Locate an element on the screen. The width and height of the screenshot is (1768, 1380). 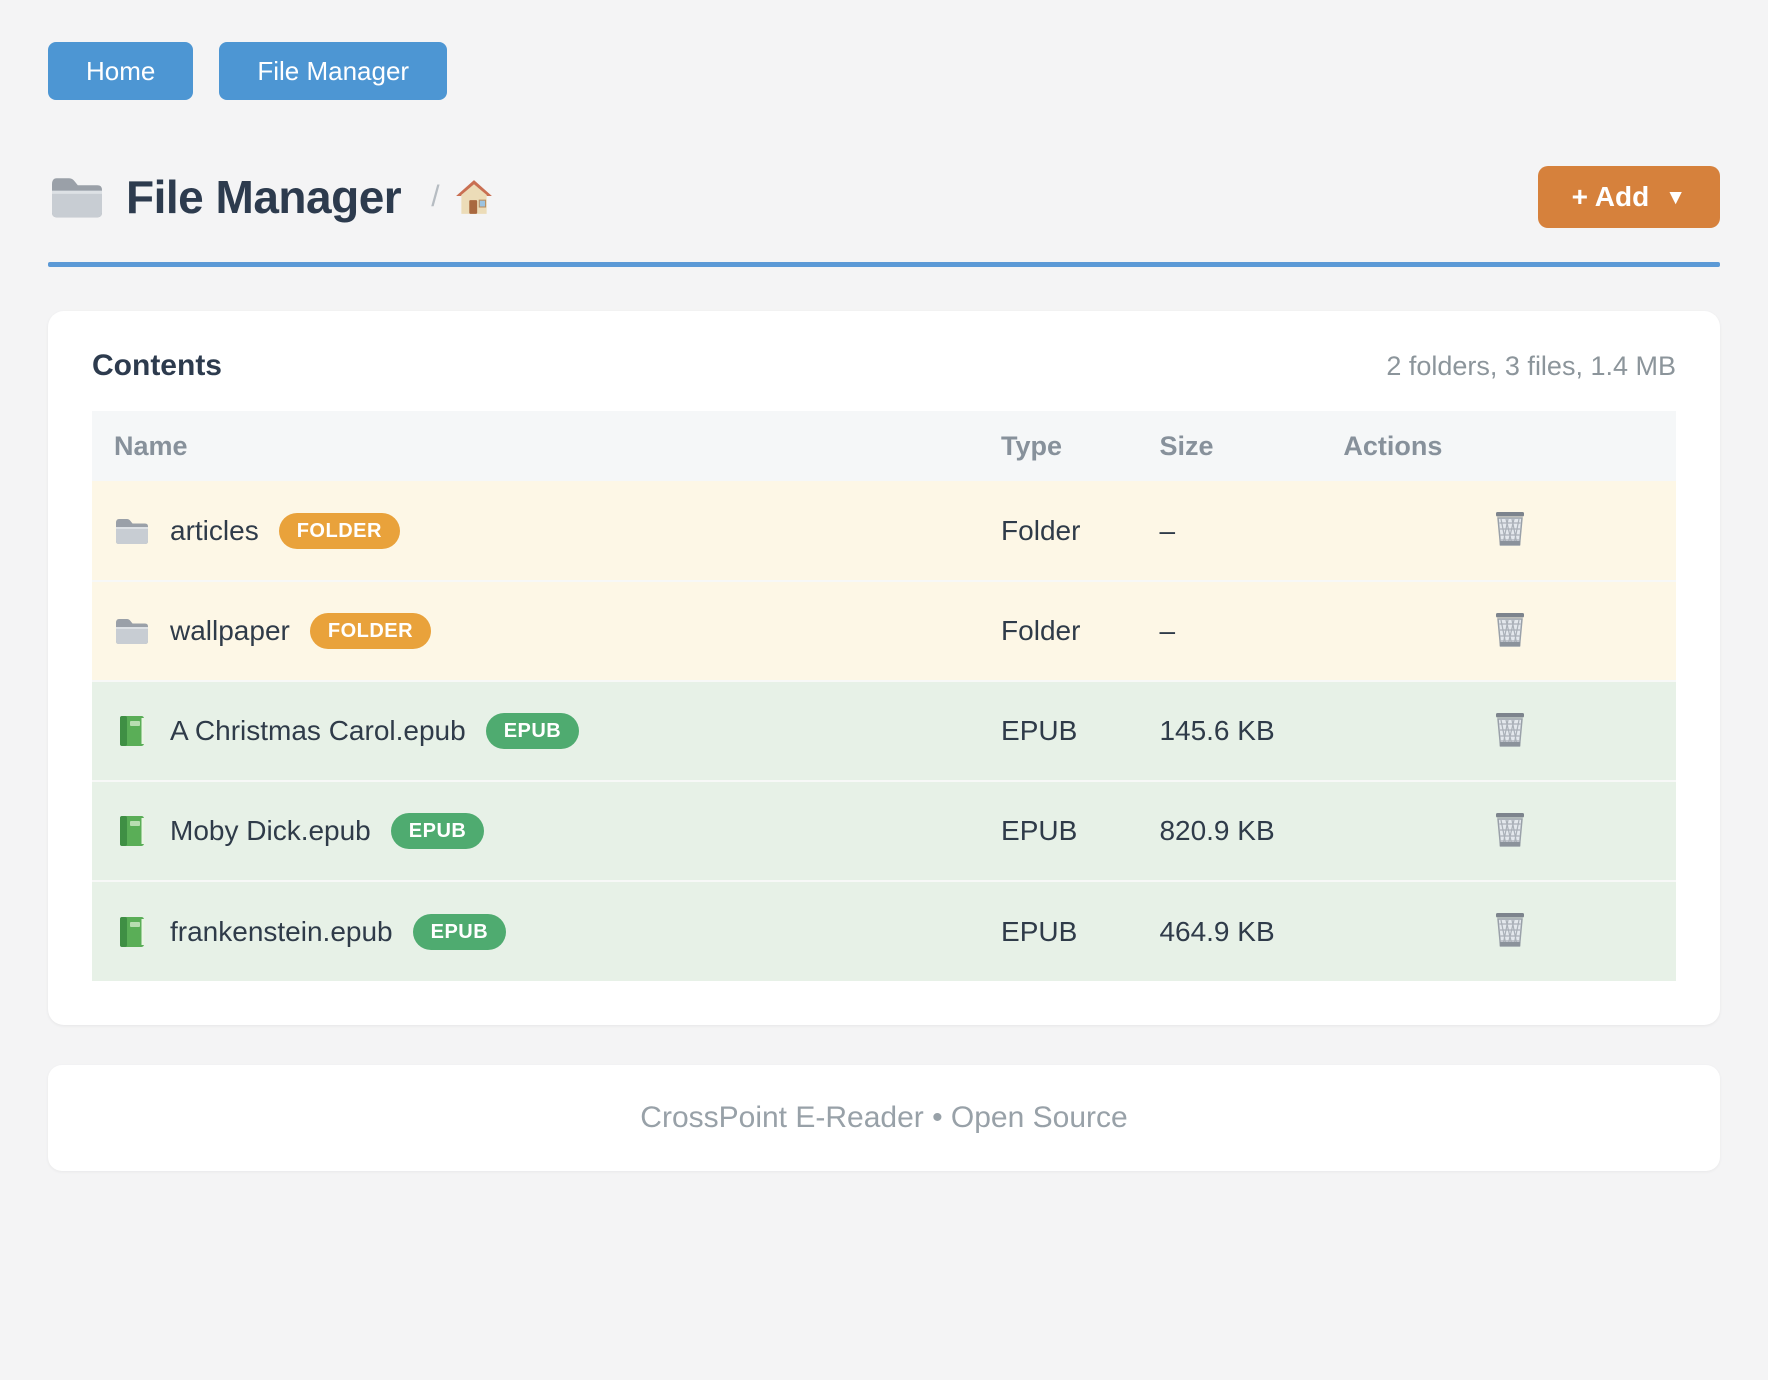
name-cell: frankenstein.epub EPUB is located at coordinates (546, 931).